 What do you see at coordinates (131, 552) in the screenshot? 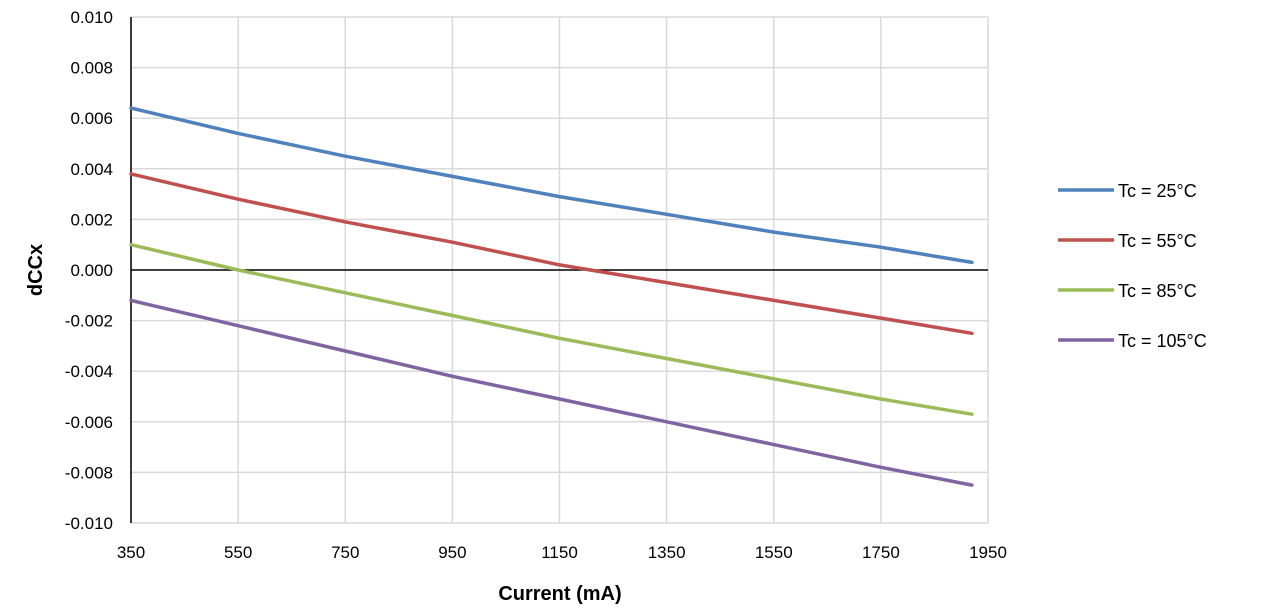
I see `x-tick-label: 350` at bounding box center [131, 552].